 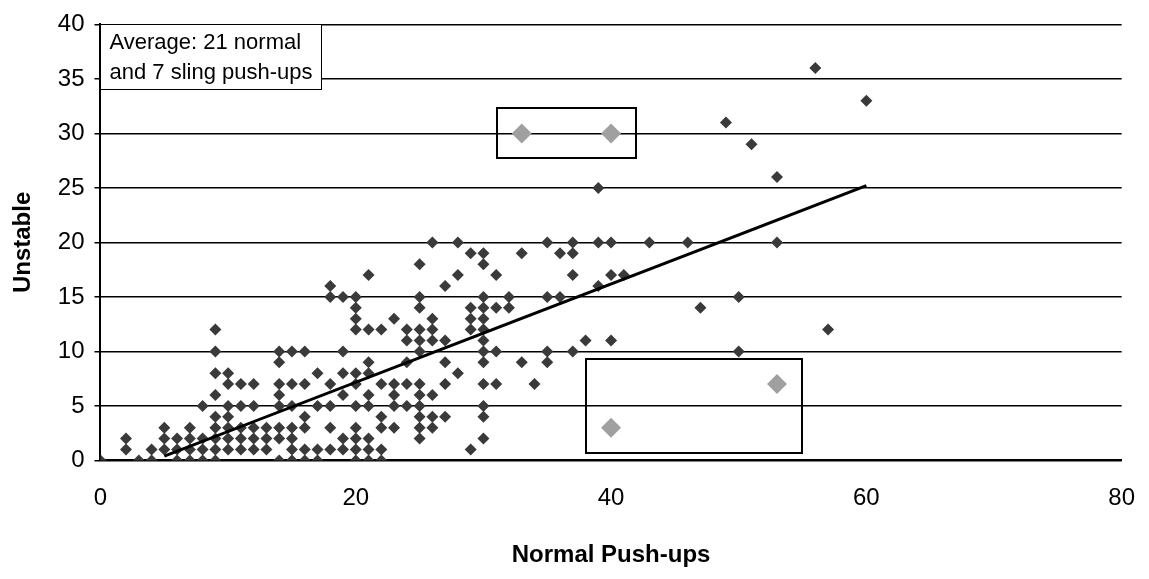 What do you see at coordinates (71, 350) in the screenshot?
I see `y-tick-label: 10` at bounding box center [71, 350].